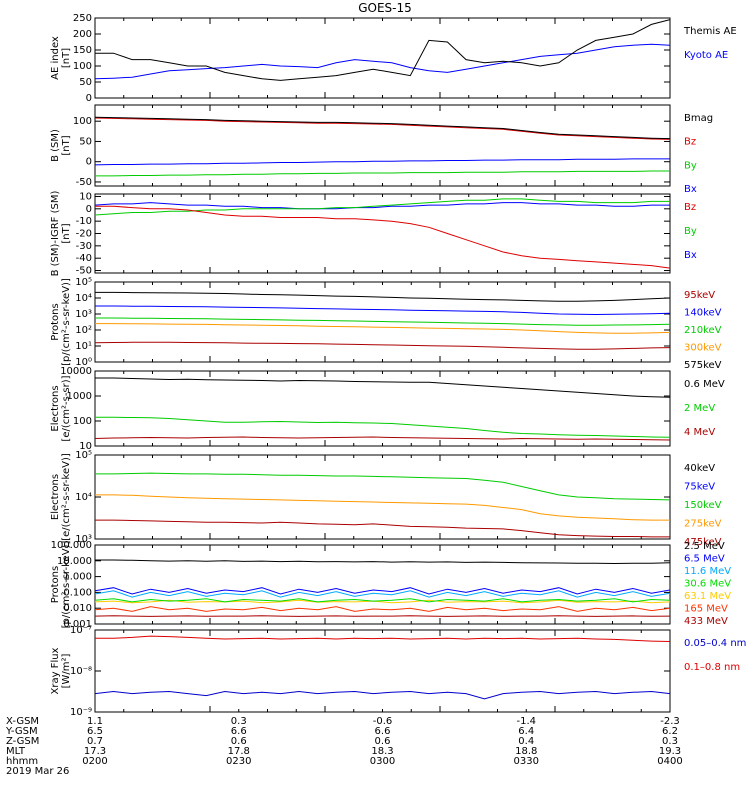  Describe the element at coordinates (84, 258) in the screenshot. I see `y-tick-label: -40` at that location.